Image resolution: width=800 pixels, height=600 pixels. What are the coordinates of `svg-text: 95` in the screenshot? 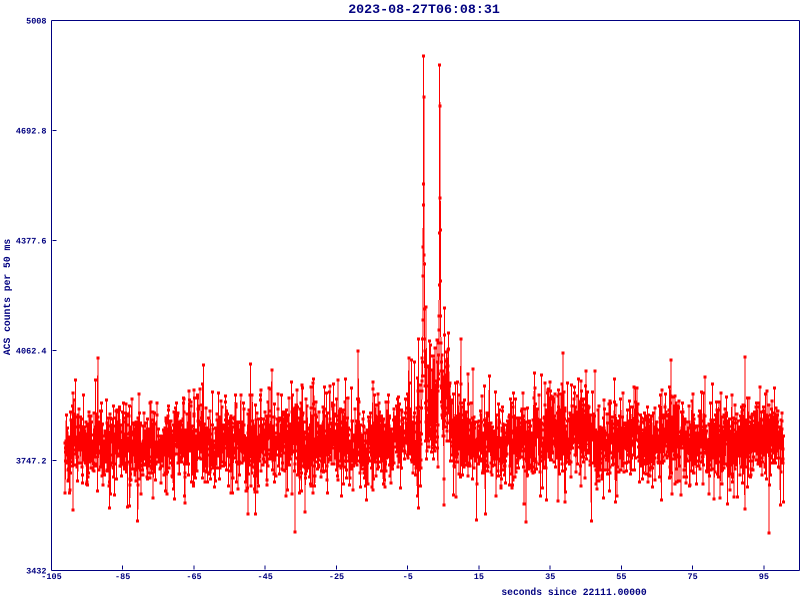 It's located at (764, 577).